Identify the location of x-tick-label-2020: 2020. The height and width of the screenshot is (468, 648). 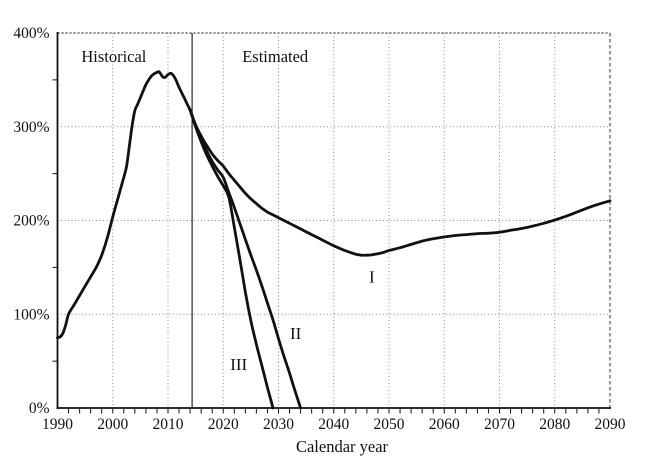
(223, 424).